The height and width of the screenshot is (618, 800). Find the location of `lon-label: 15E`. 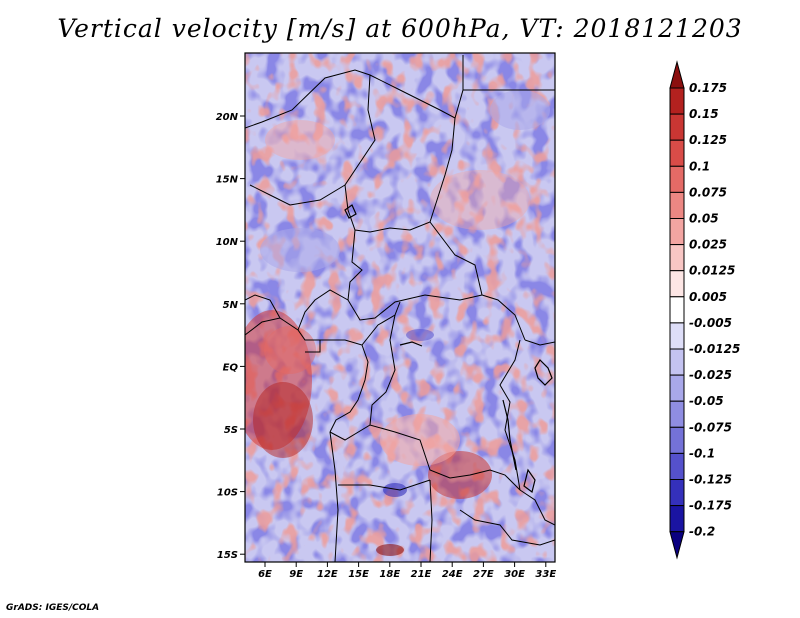

lon-label: 15E is located at coordinates (358, 574).